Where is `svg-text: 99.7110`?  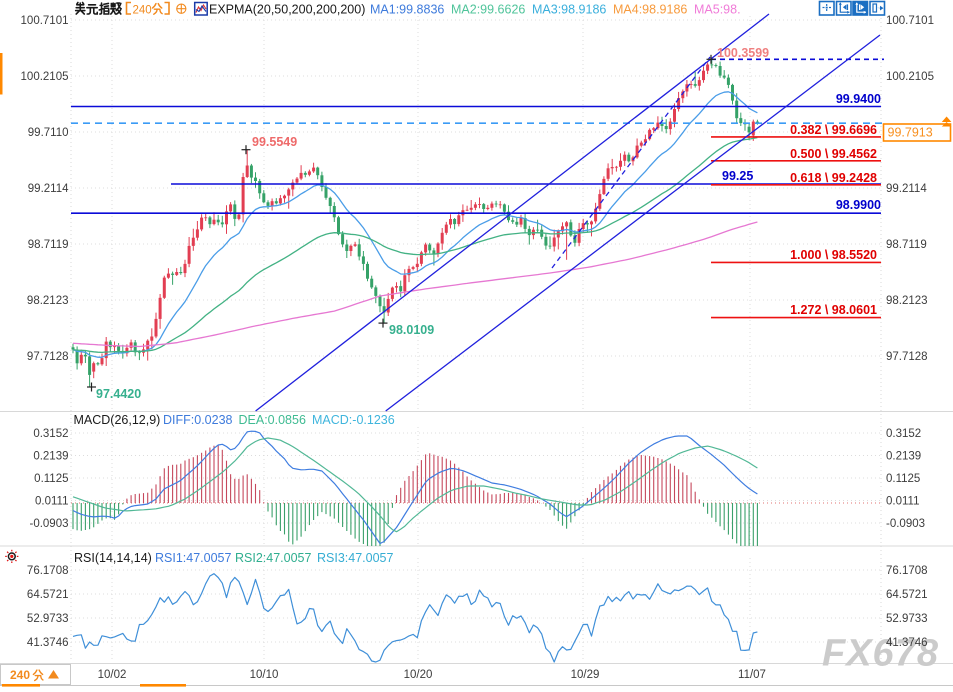
svg-text: 99.7110 is located at coordinates (48, 133).